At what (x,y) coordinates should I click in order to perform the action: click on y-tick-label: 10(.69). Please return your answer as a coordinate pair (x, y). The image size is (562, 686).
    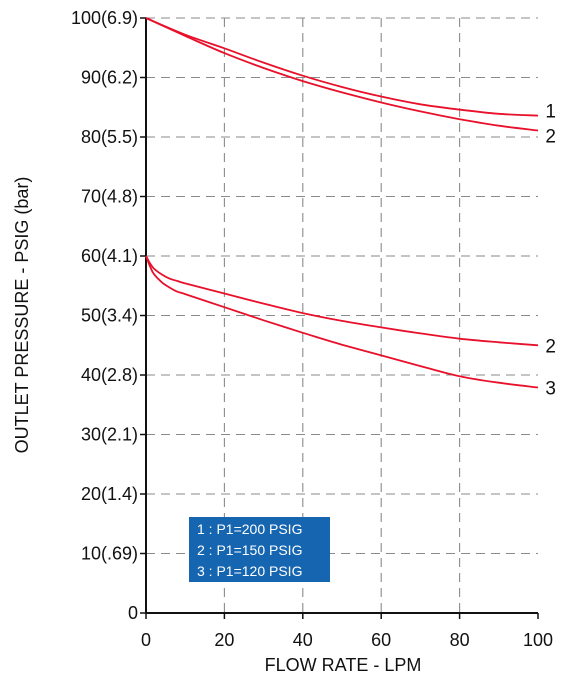
    Looking at the image, I should click on (109, 554).